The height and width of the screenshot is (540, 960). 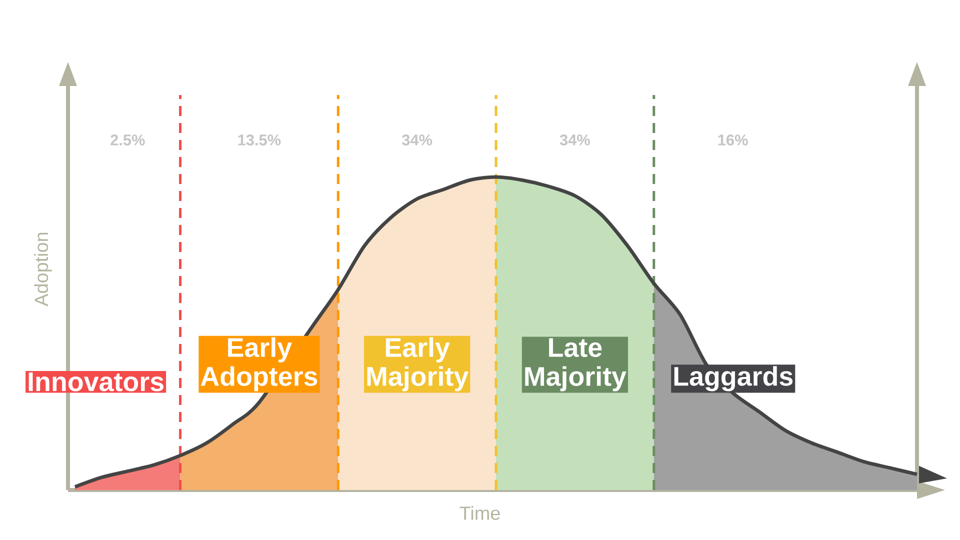 What do you see at coordinates (417, 364) in the screenshot?
I see `series-label: Early Majority` at bounding box center [417, 364].